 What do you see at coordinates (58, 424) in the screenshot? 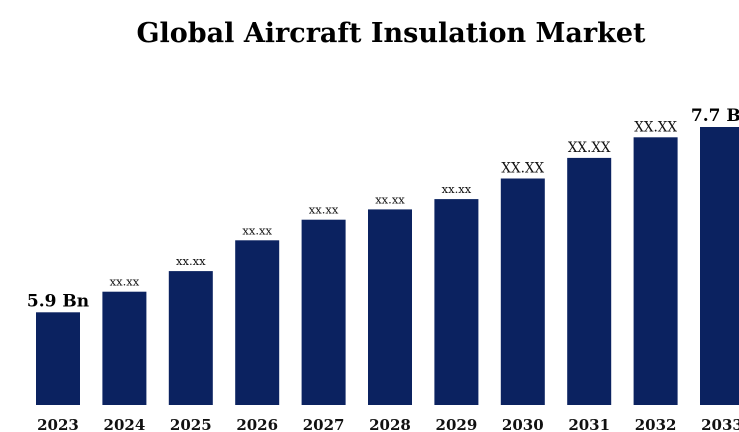
I see `x-tick-2023: 2023` at bounding box center [58, 424].